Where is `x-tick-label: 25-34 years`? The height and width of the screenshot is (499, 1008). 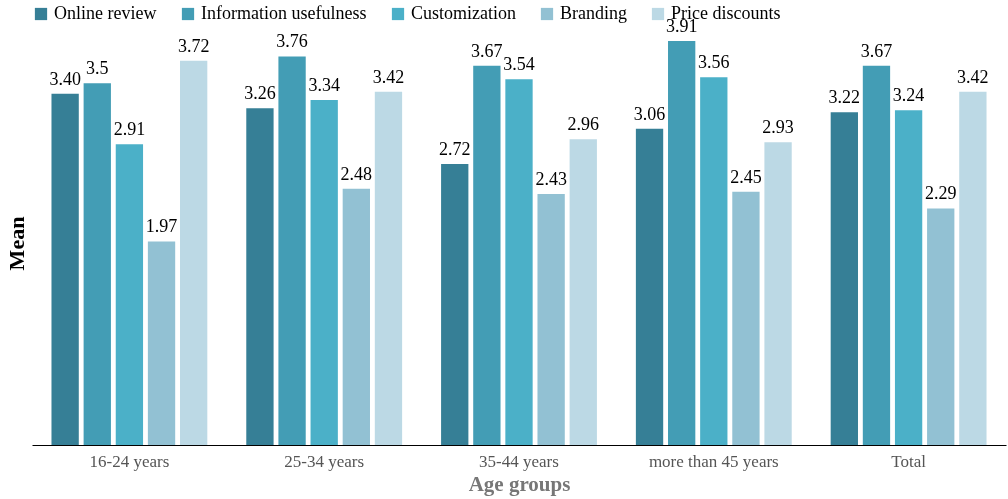 x-tick-label: 25-34 years is located at coordinates (324, 461).